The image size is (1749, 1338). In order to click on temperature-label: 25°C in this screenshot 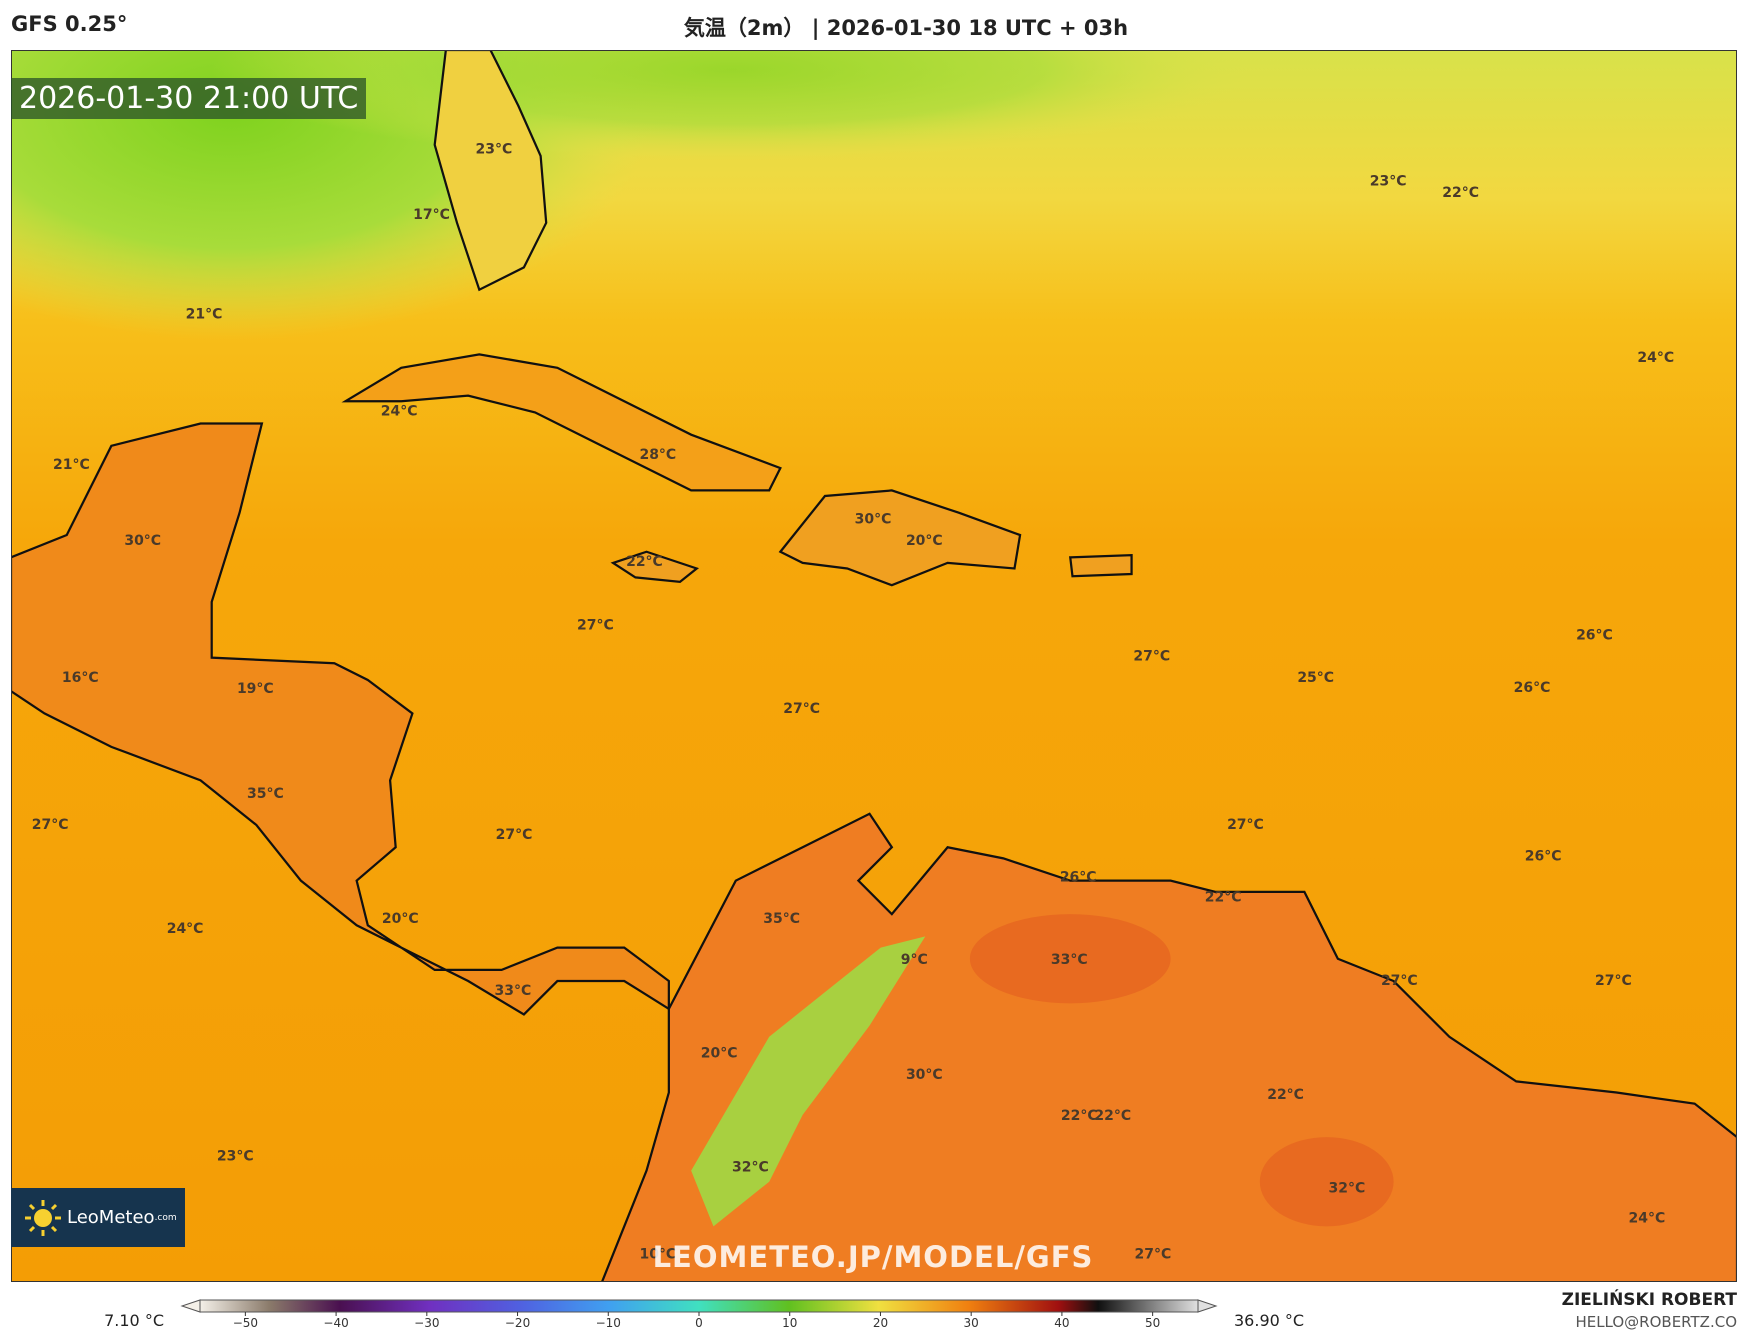, I will do `click(1315, 678)`.